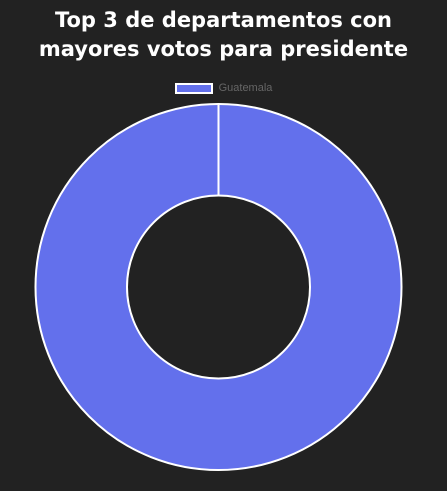 This screenshot has height=491, width=447. What do you see at coordinates (223, 49) in the screenshot?
I see `chart-title-line-2: mayores votos para presidente` at bounding box center [223, 49].